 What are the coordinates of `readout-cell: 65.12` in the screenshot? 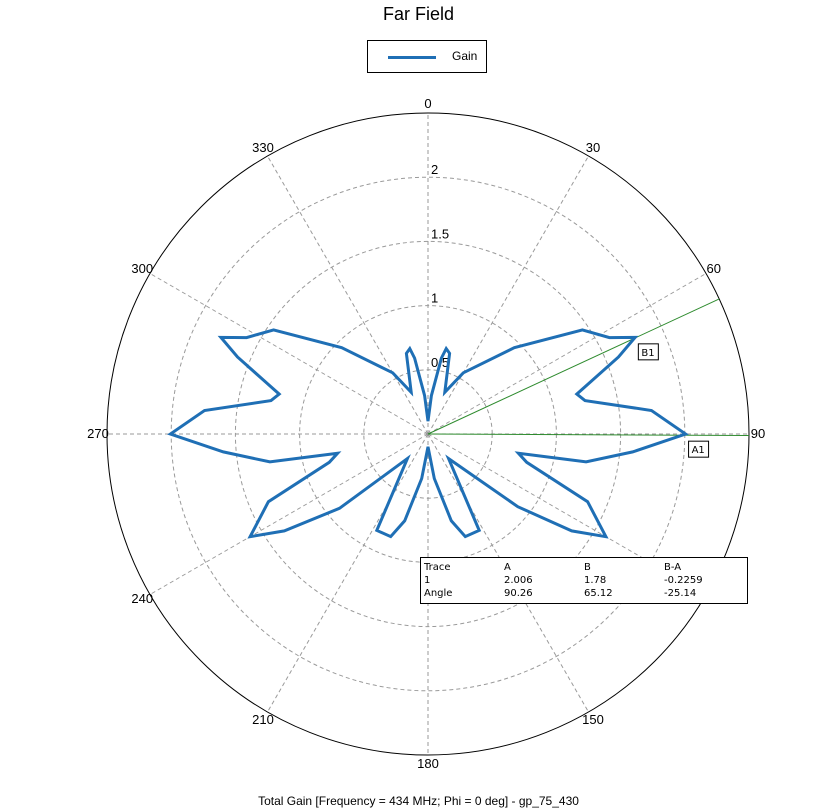 It's located at (598, 593).